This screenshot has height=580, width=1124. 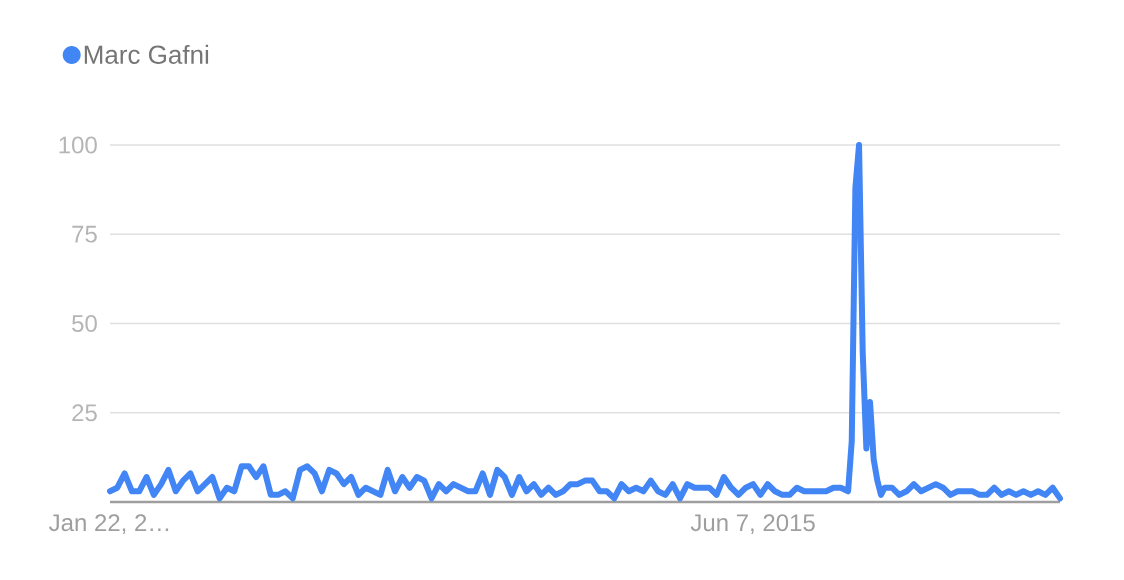 I want to click on legend-label: Marc Gafni, so click(x=146, y=54).